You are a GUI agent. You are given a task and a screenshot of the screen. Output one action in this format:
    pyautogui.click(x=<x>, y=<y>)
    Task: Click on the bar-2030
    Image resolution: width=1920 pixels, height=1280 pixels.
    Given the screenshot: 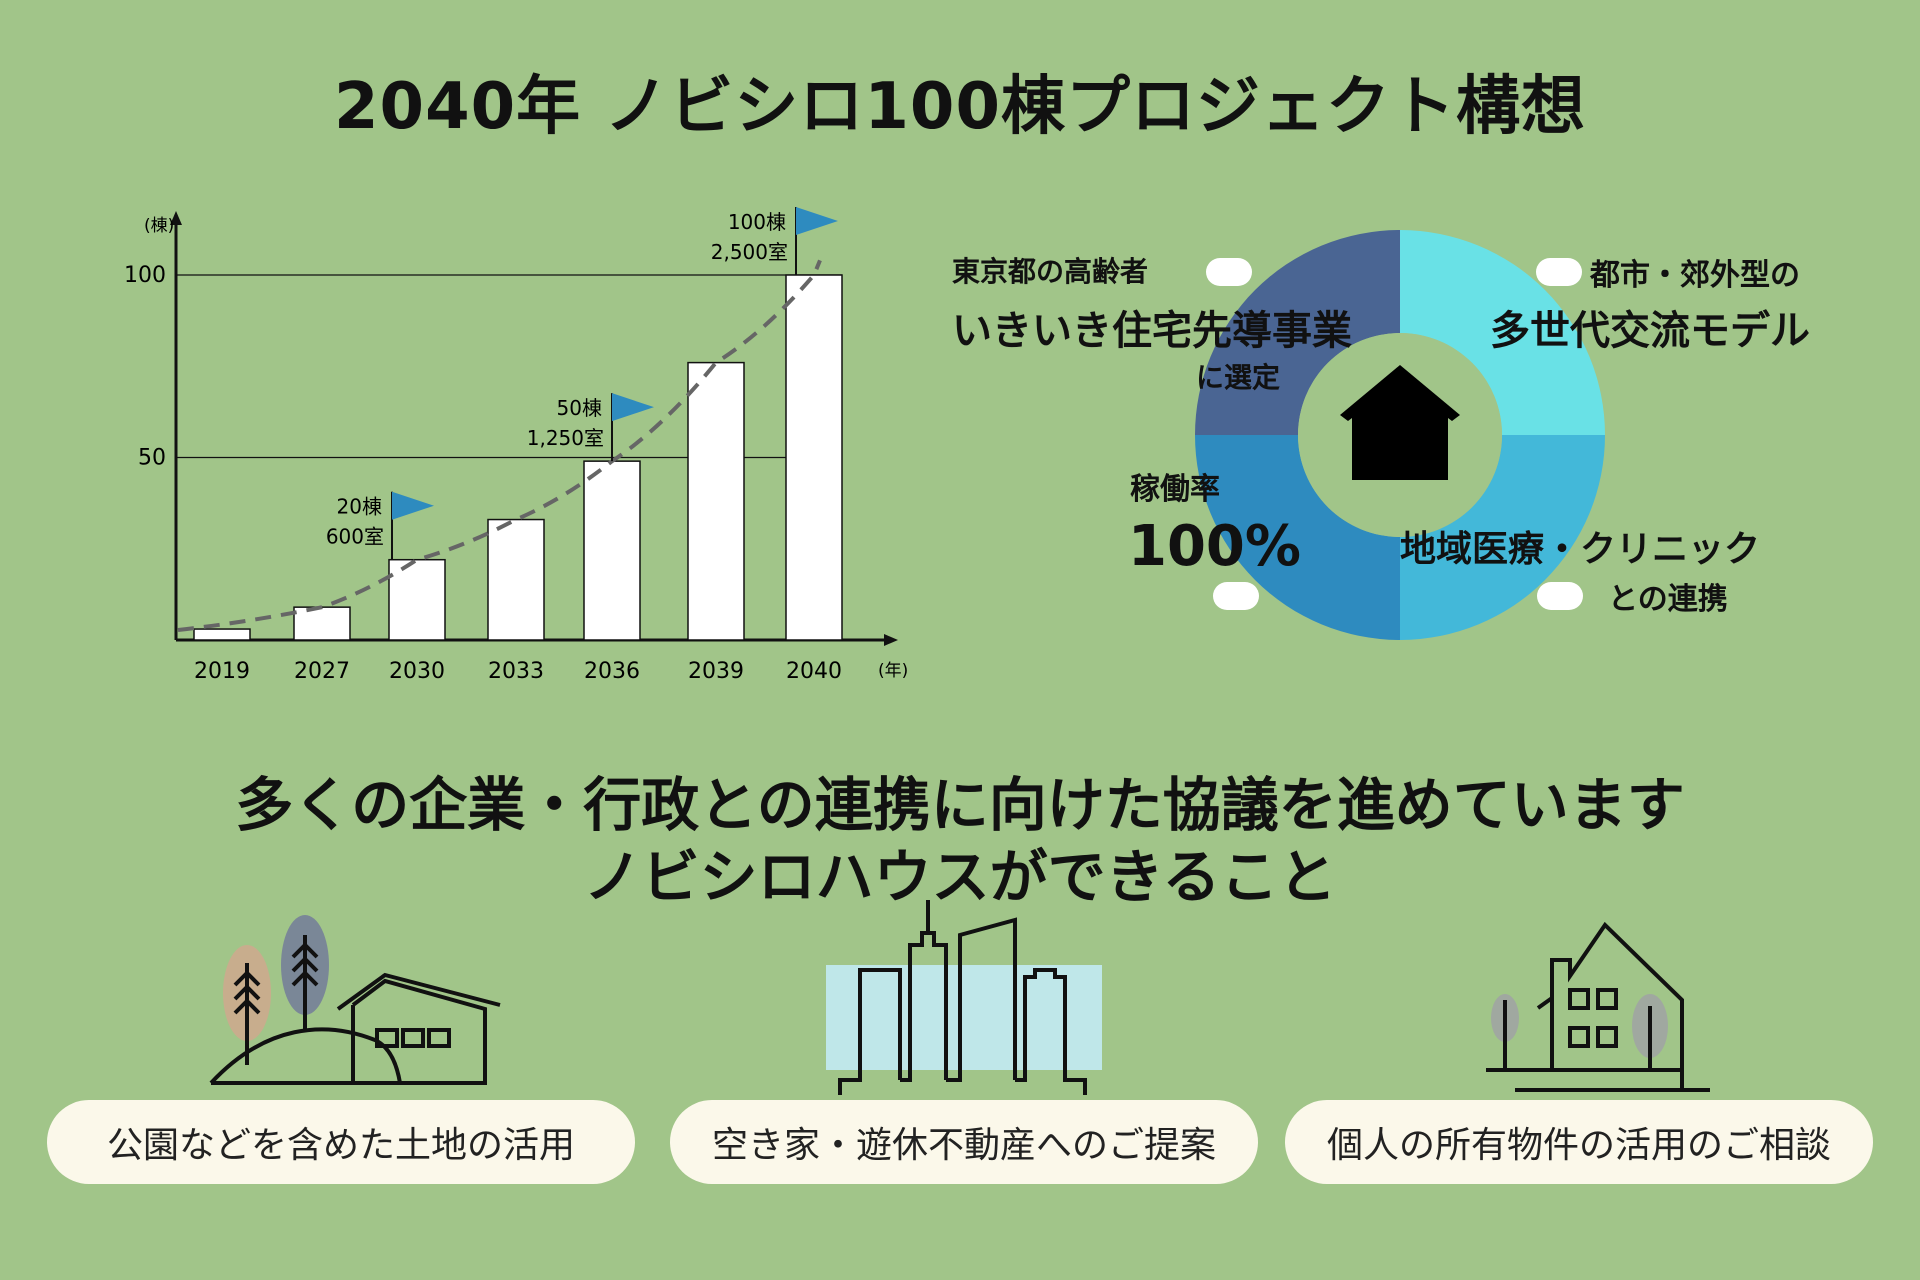 What is the action you would take?
    pyautogui.click(x=417, y=599)
    